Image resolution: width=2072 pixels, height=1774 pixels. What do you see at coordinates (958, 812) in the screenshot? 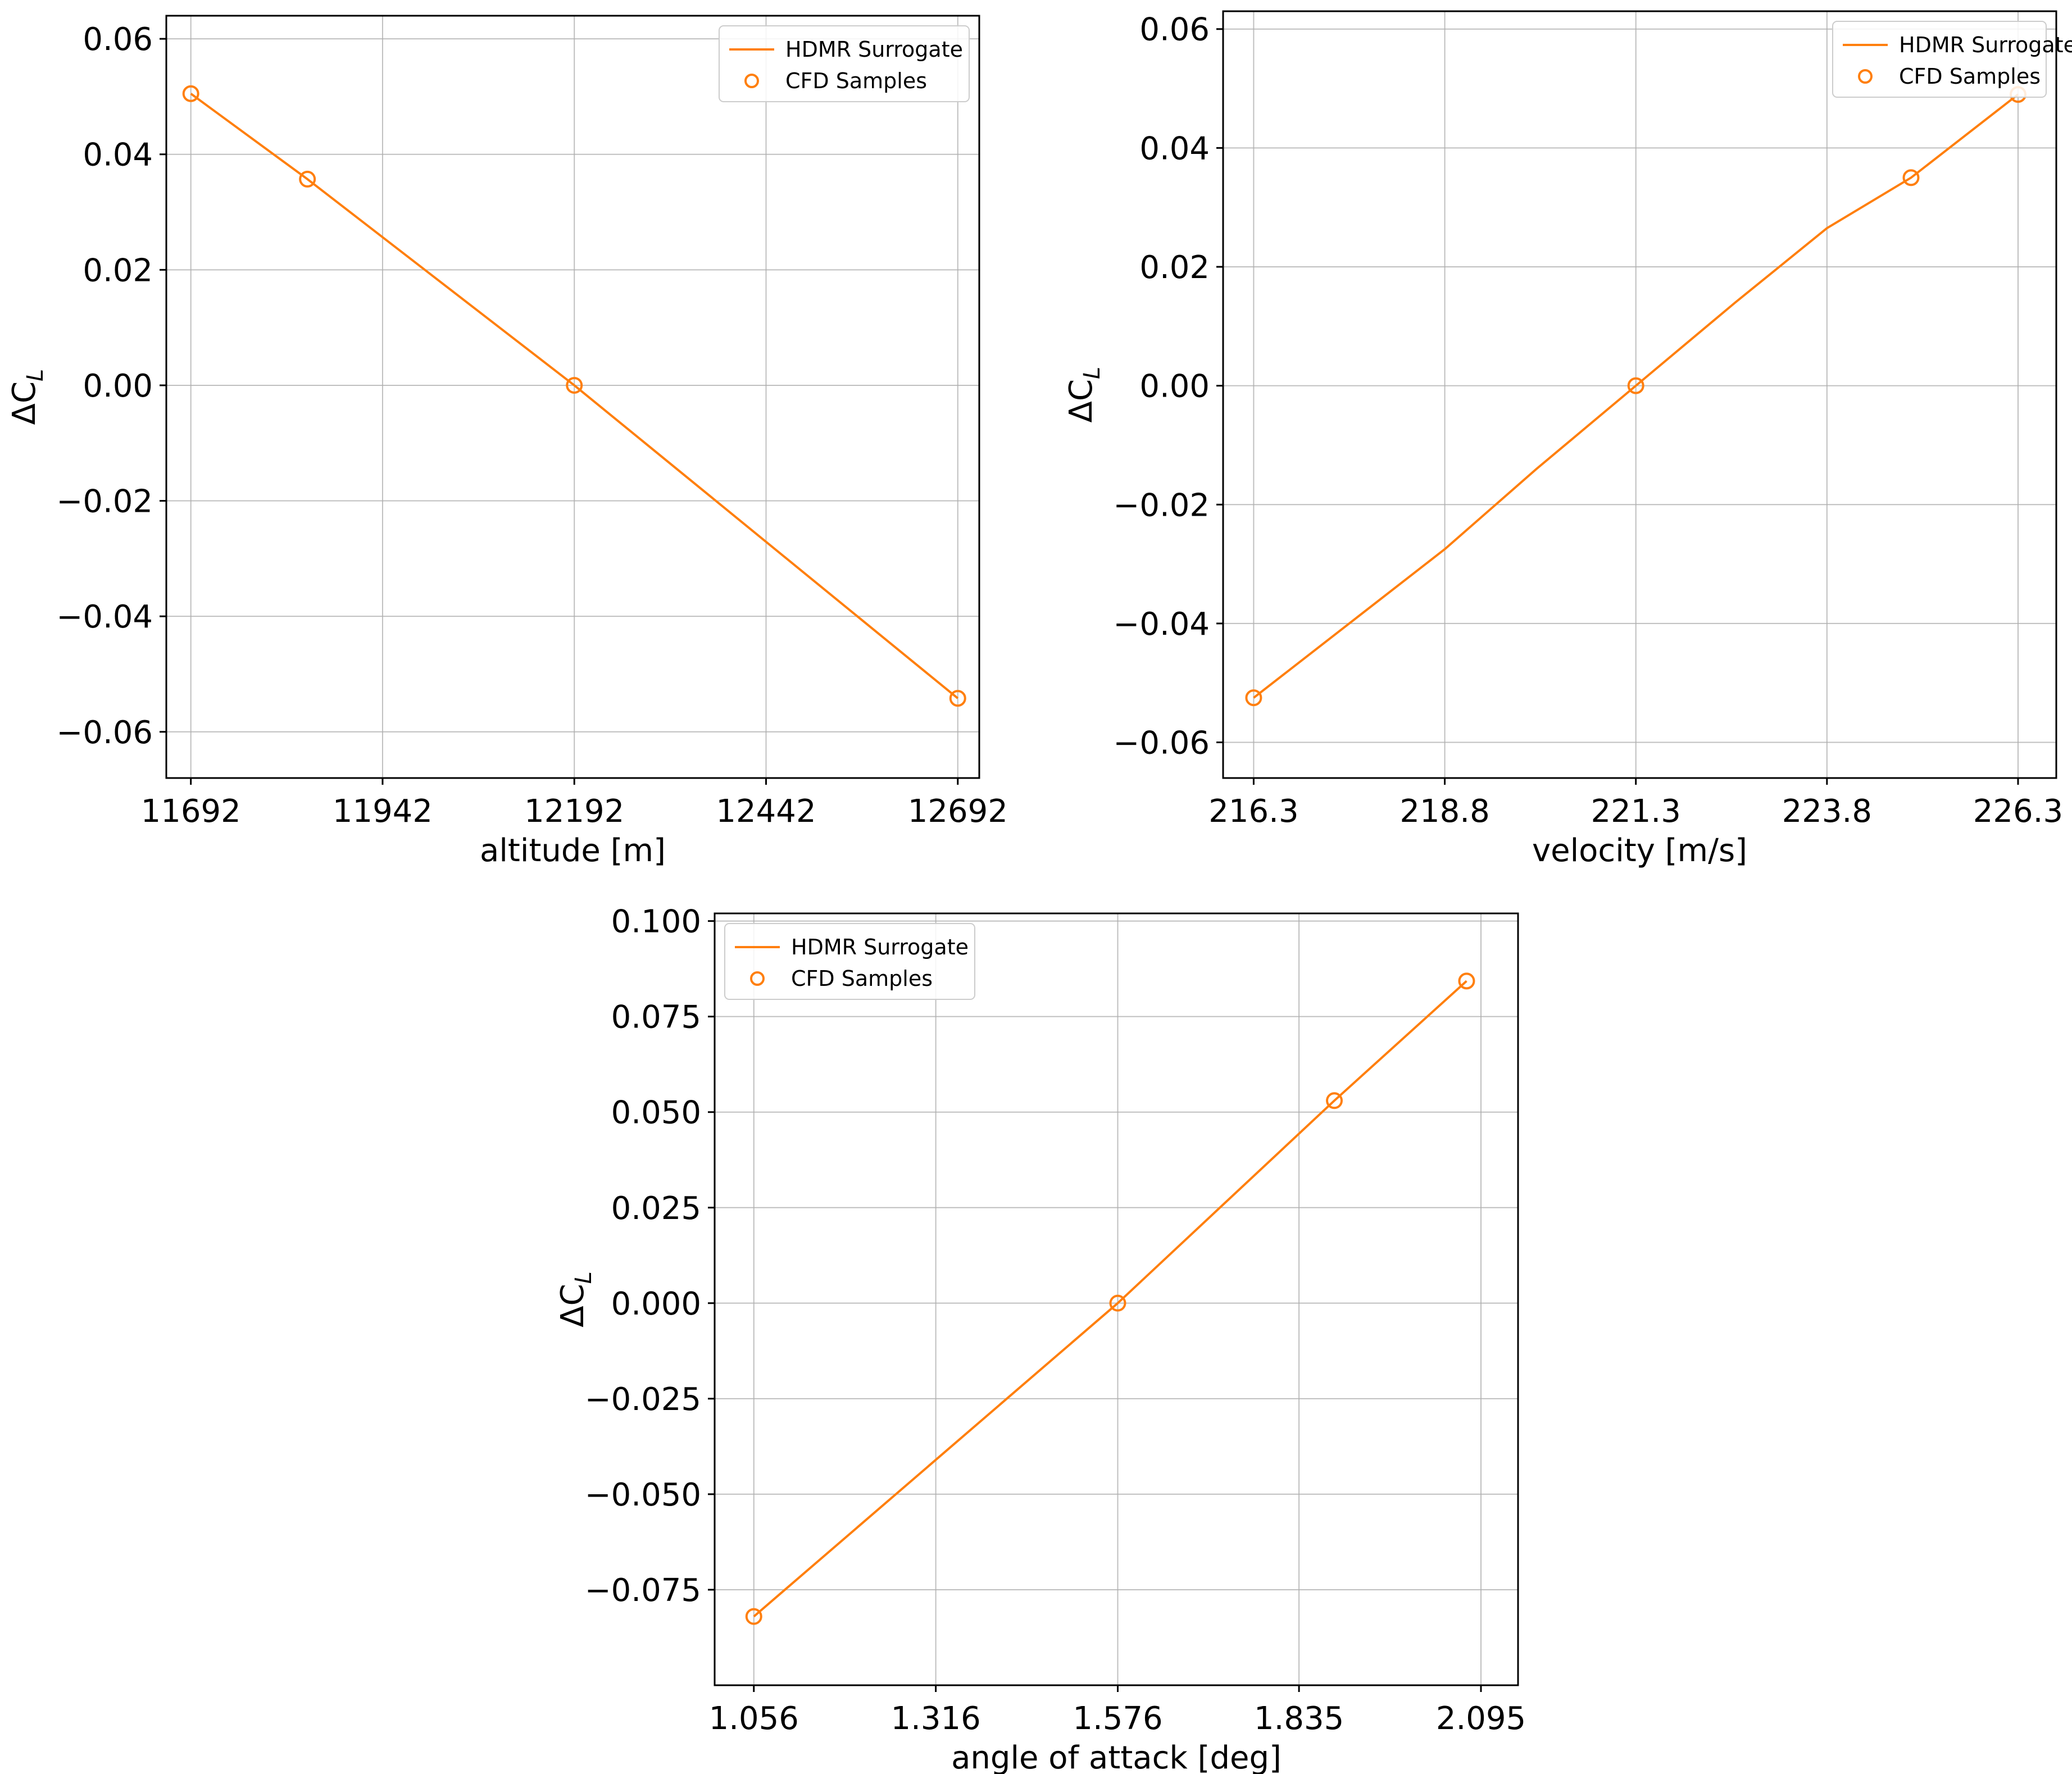
I see `x-tick-label: 12692` at bounding box center [958, 812].